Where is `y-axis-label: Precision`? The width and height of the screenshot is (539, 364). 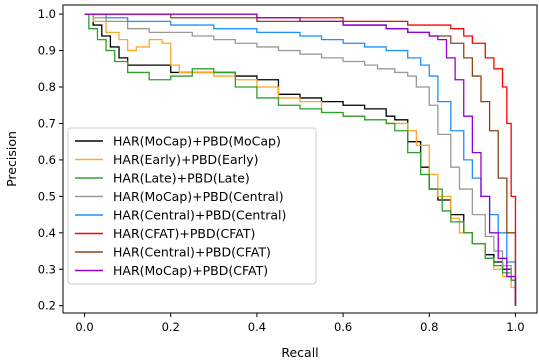
y-axis-label: Precision is located at coordinates (11, 159).